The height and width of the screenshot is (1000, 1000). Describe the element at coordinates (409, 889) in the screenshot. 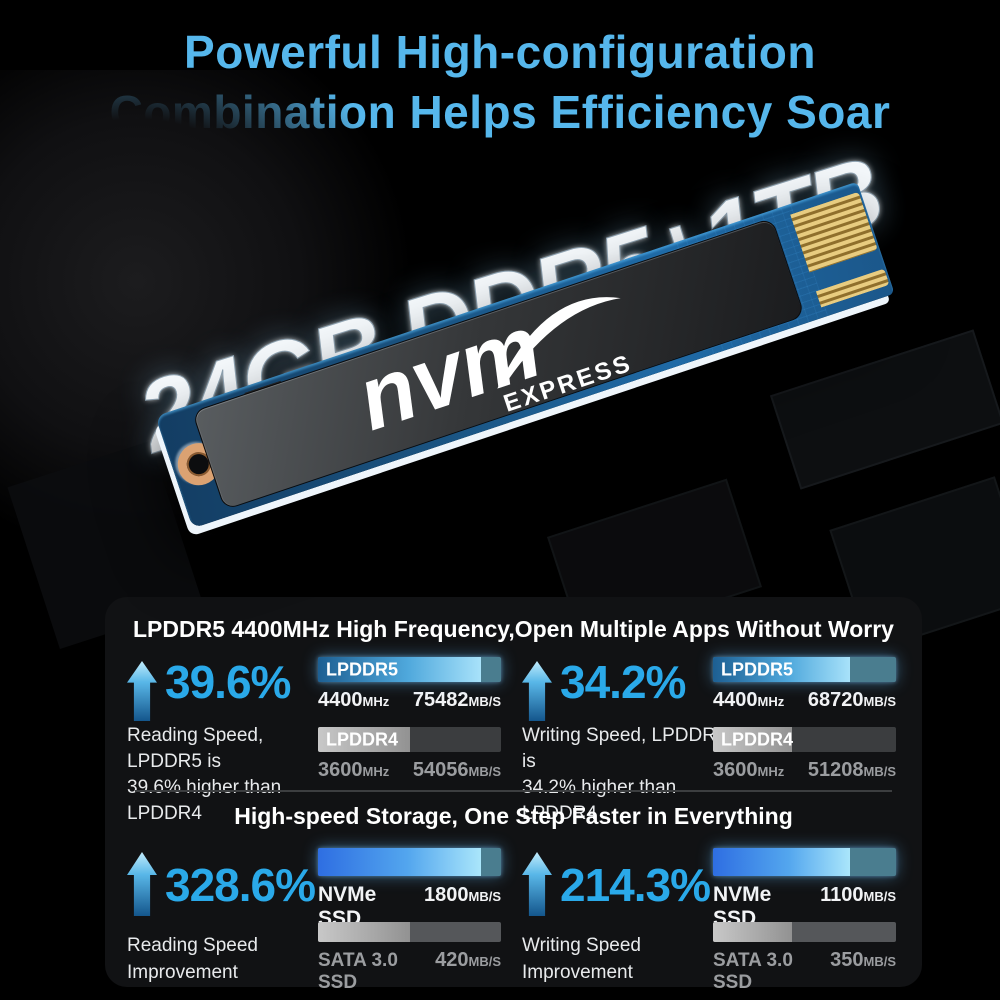

I see `nvme-bar-group: NVMe SSD 1800MB/S` at that location.